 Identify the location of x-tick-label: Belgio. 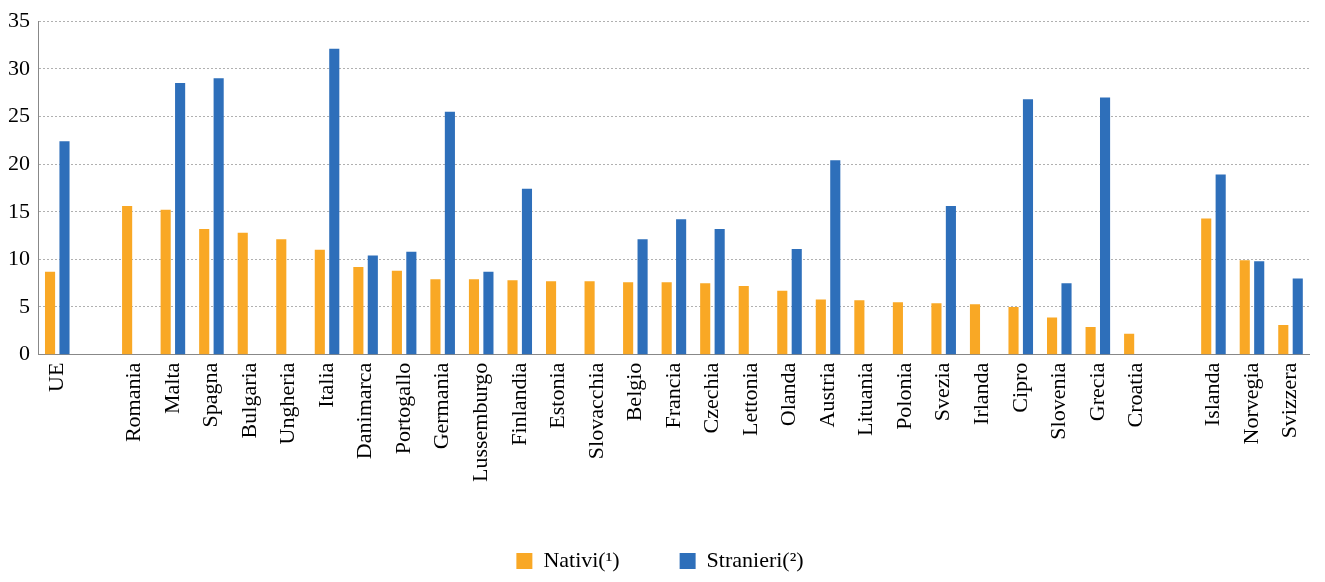
(634, 392).